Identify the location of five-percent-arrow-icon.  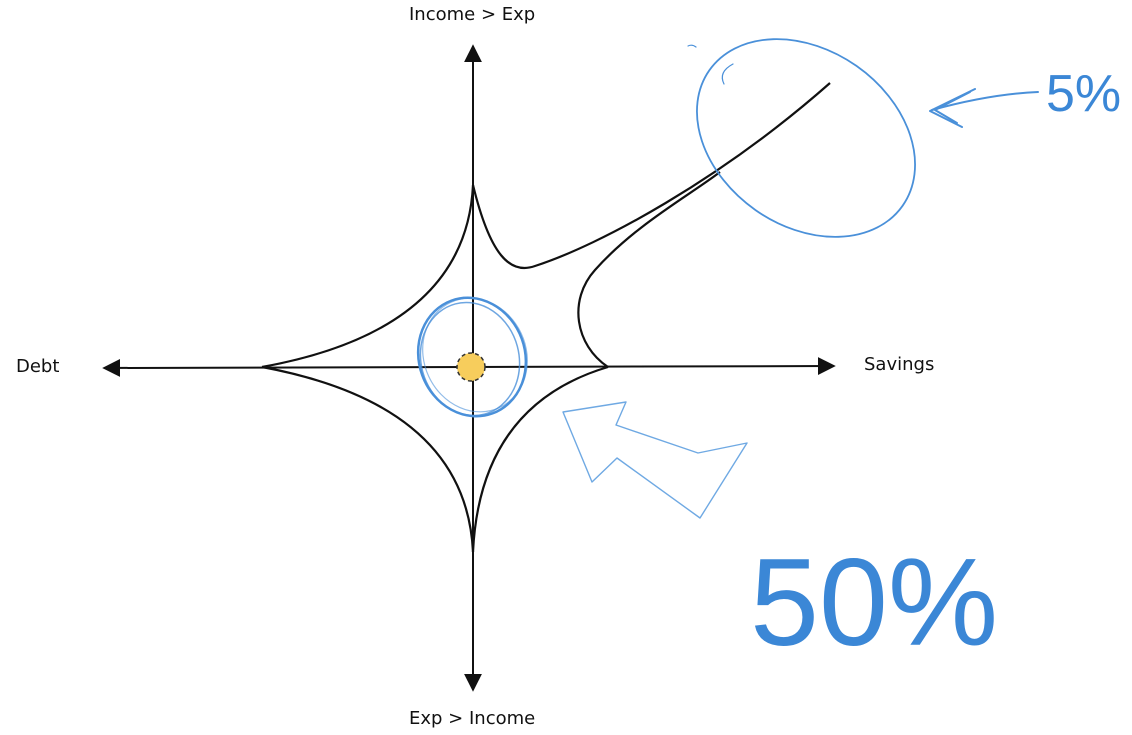
(984, 108).